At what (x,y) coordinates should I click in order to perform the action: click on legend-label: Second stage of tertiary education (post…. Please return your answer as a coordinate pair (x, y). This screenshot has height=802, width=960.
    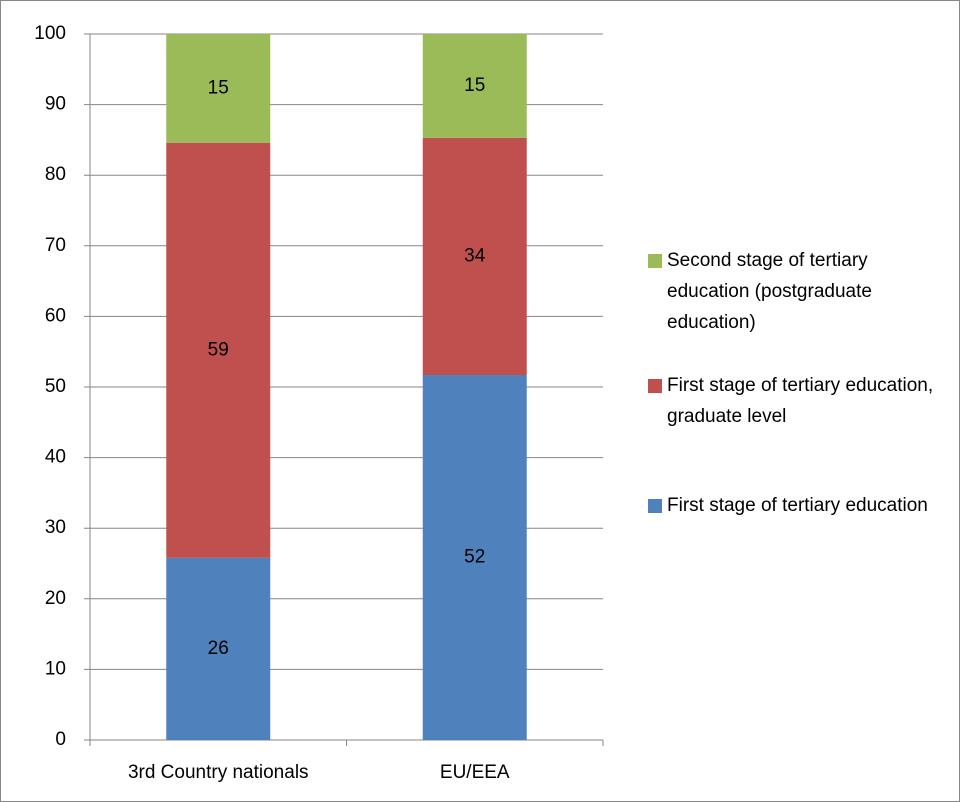
    Looking at the image, I should click on (769, 291).